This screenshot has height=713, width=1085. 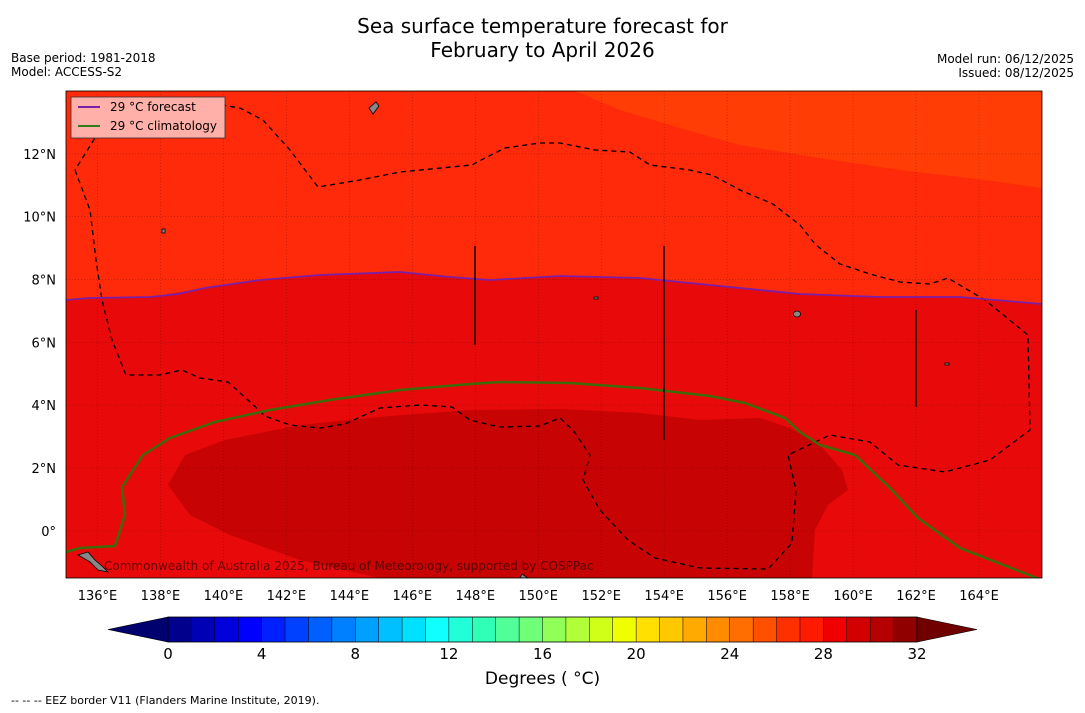 I want to click on lon-tick-label: 142°E, so click(x=287, y=596).